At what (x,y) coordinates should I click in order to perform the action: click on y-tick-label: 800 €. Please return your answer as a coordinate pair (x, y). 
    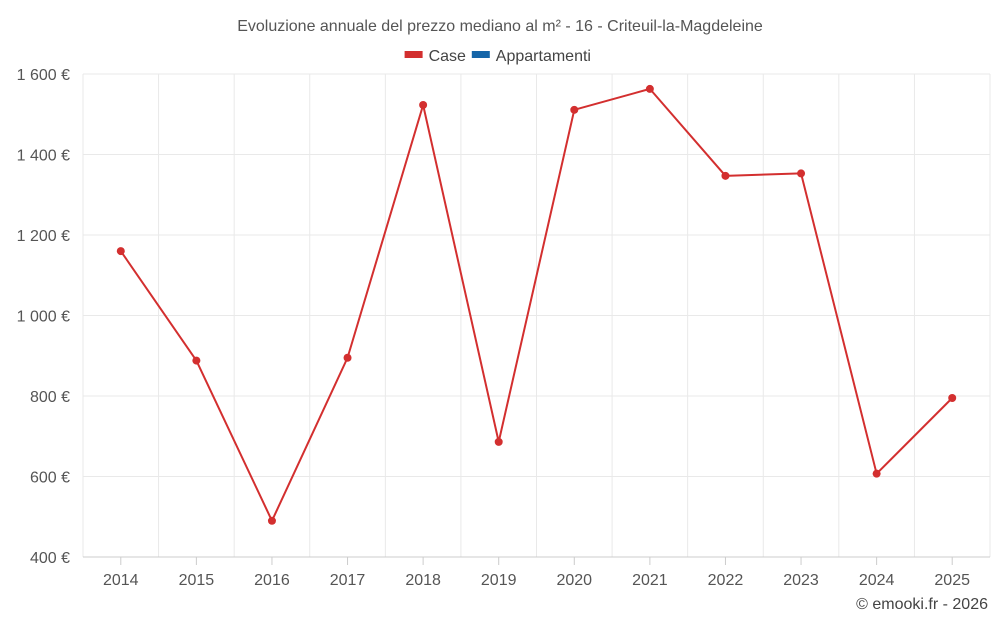
    Looking at the image, I should click on (50, 397).